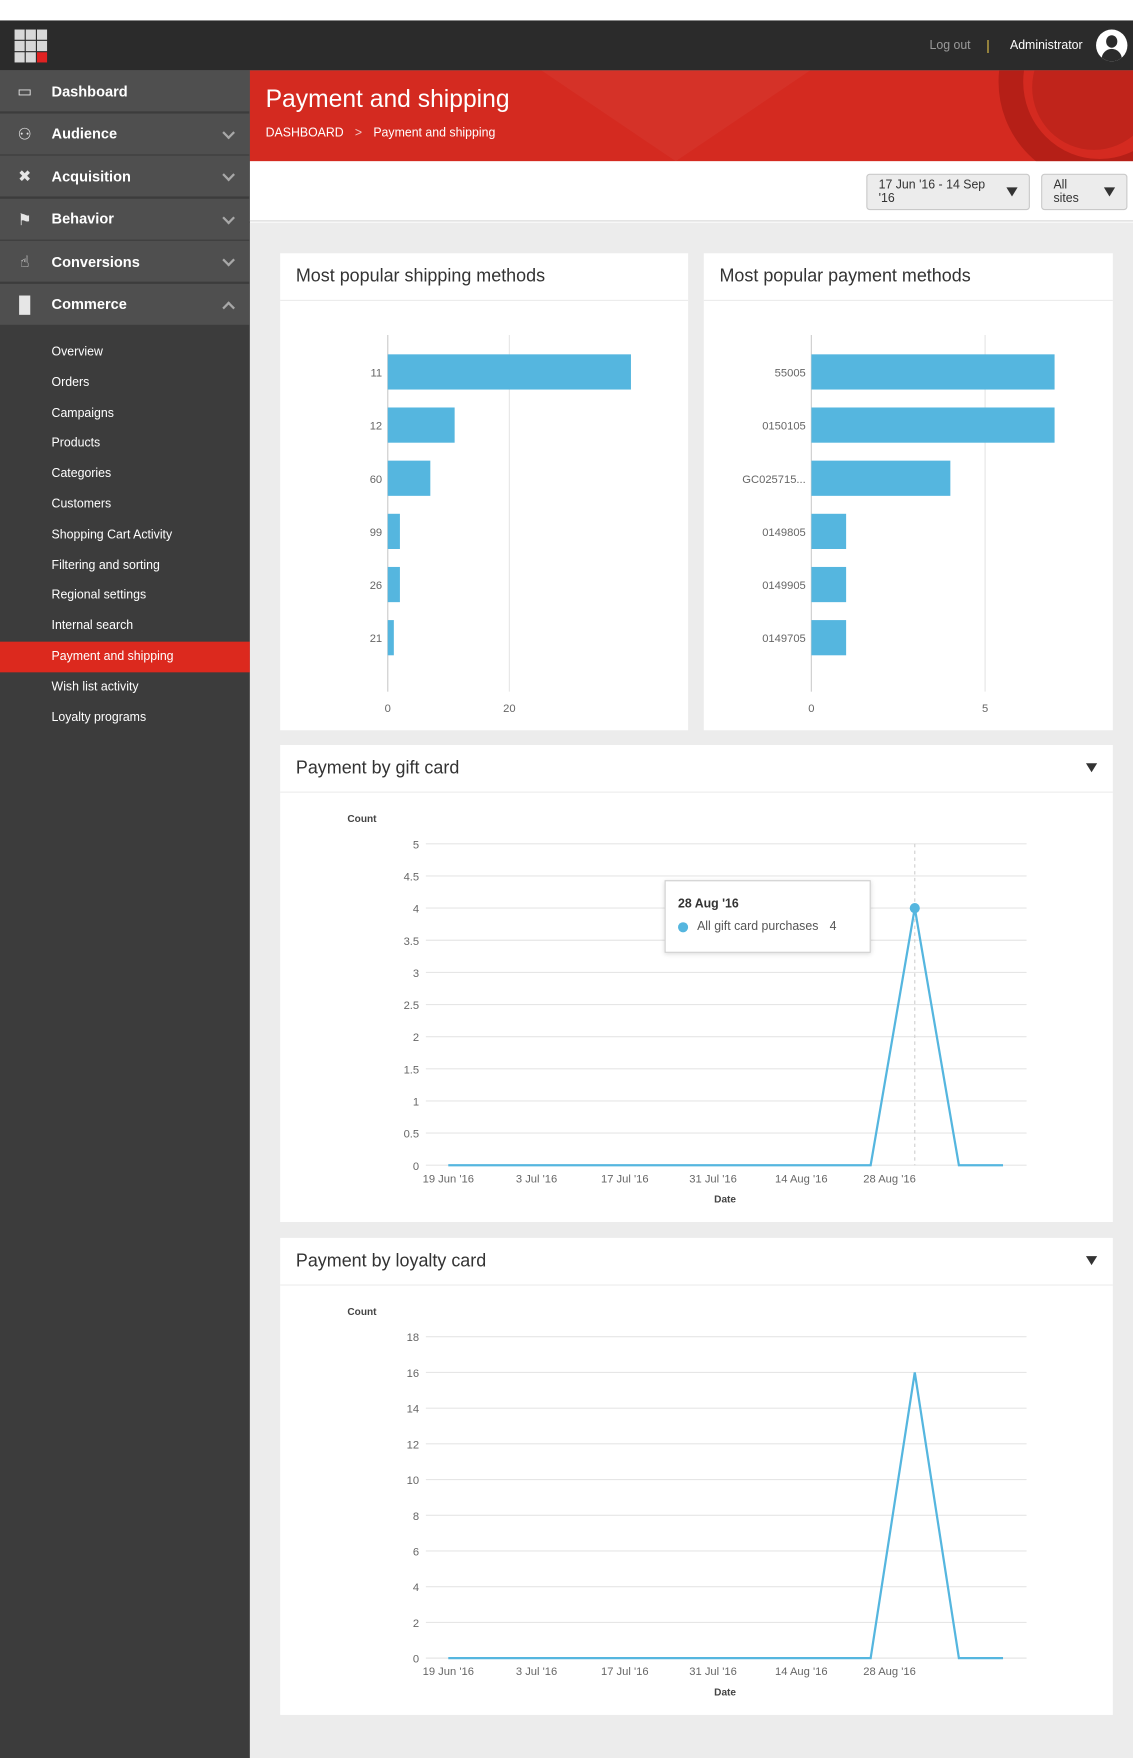  What do you see at coordinates (1046, 45) in the screenshot?
I see `user-name: Administrator` at bounding box center [1046, 45].